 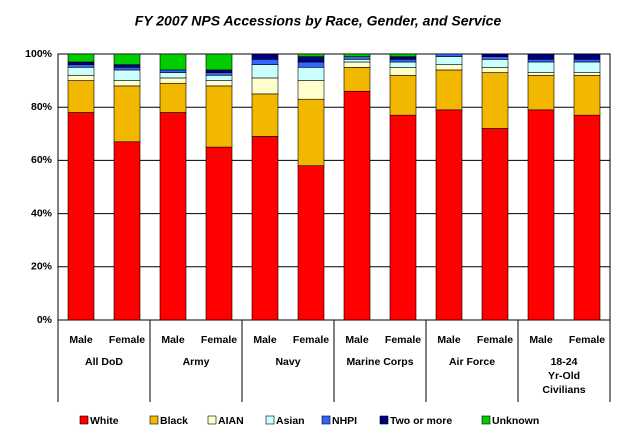 What do you see at coordinates (472, 362) in the screenshot?
I see `group-label: Air Force` at bounding box center [472, 362].